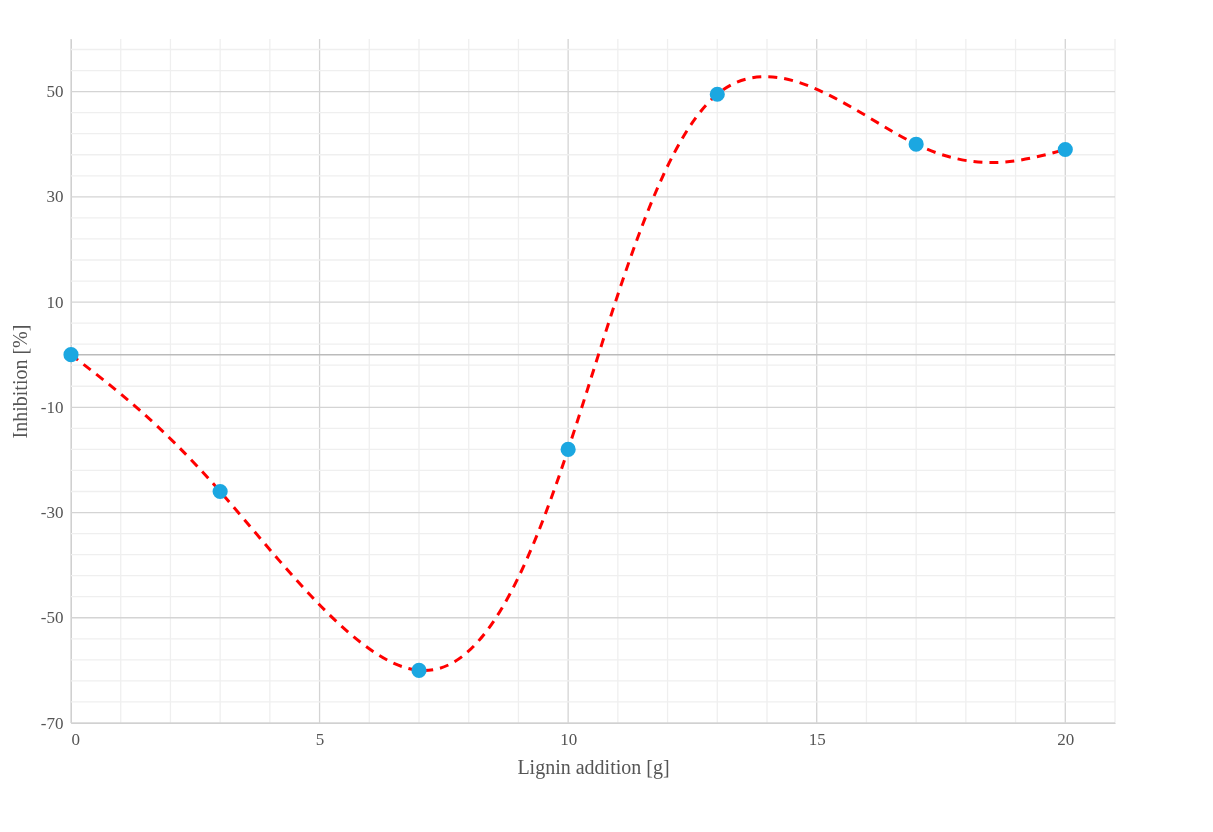 The image size is (1213, 832). What do you see at coordinates (55, 302) in the screenshot?
I see `y-tick-label: 10` at bounding box center [55, 302].